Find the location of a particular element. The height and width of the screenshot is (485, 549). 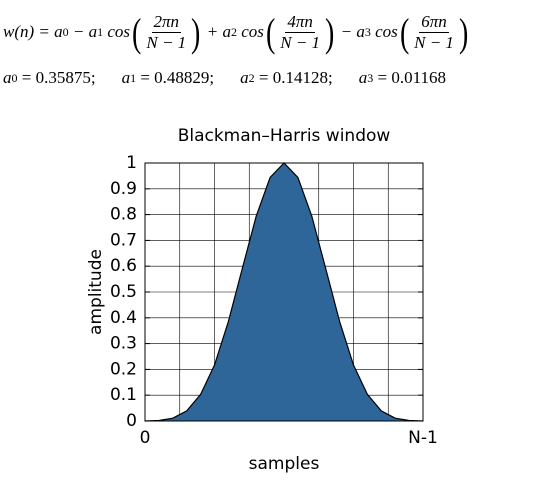

y-tick-label: 1 is located at coordinates (131, 163).